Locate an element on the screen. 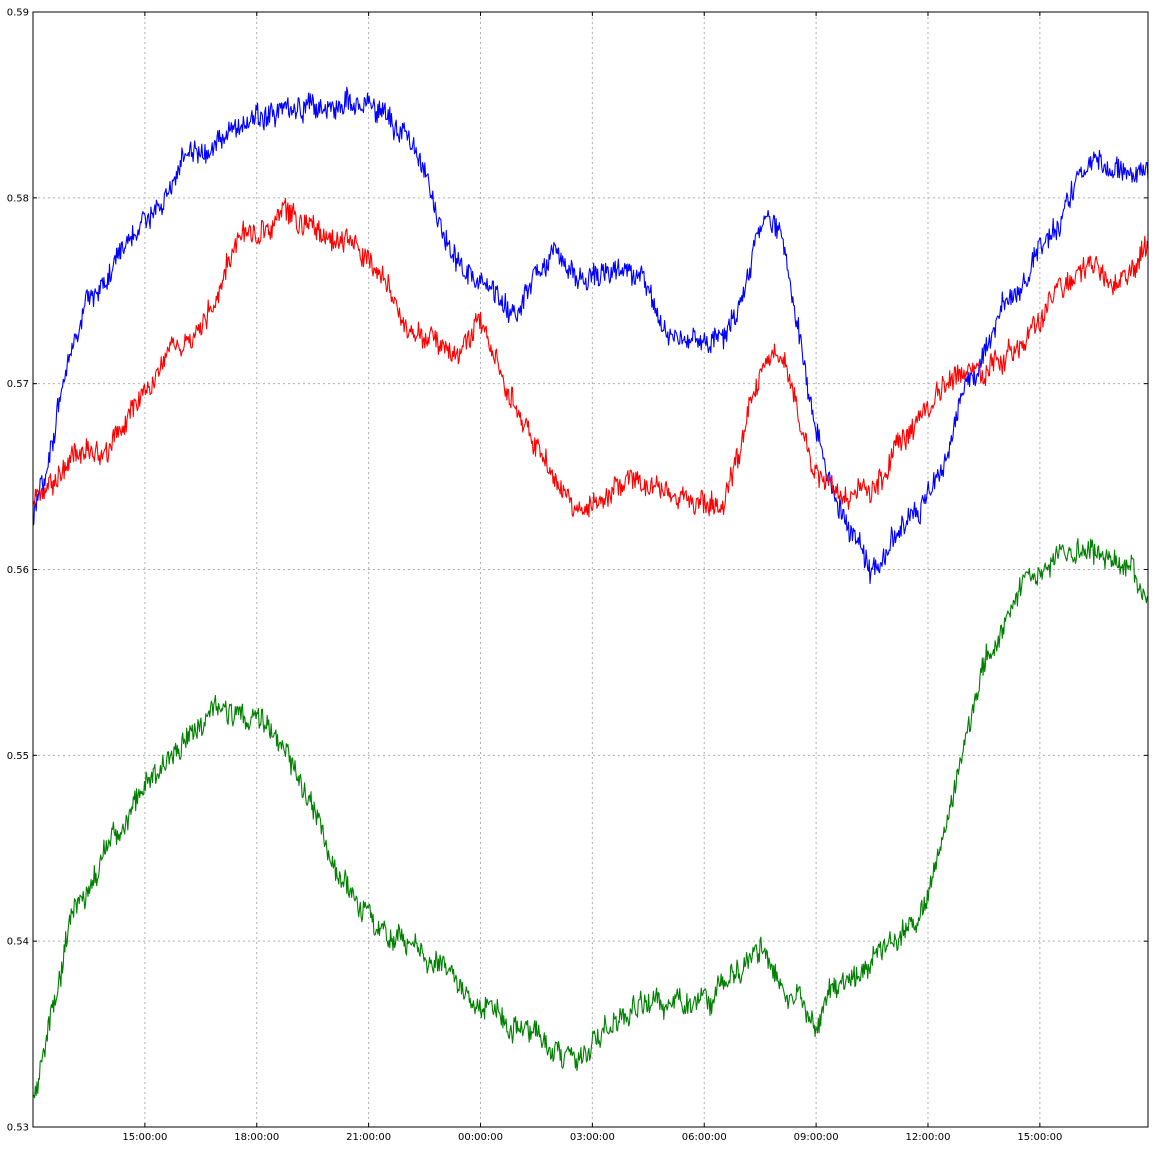 Image resolution: width=1155 pixels, height=1149 pixels. x-tick-label: 06:00:00 is located at coordinates (704, 1137).